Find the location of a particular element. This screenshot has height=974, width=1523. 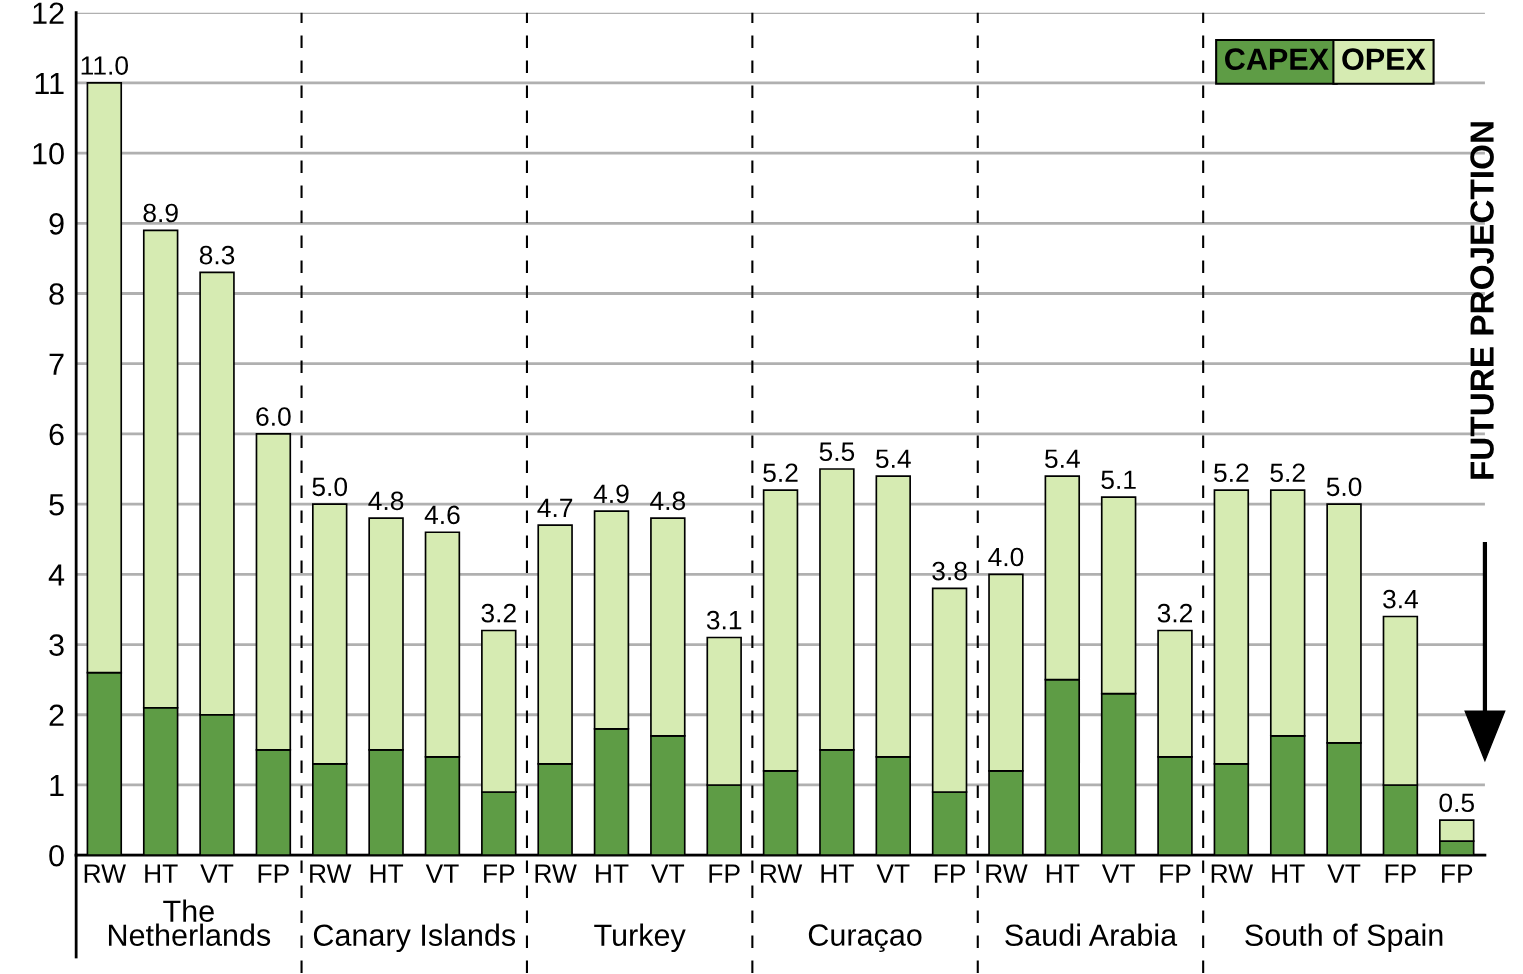

total-label: 4.7 is located at coordinates (555, 507).